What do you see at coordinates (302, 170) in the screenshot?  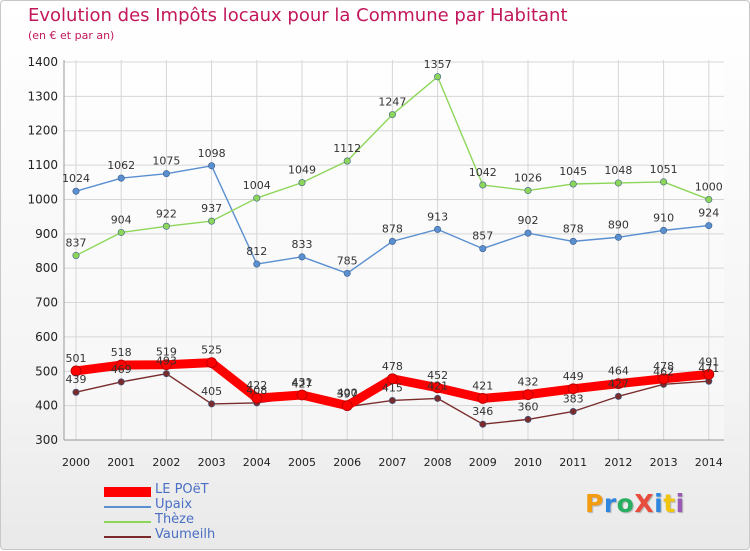 I see `data-label-th-ze: 1049` at bounding box center [302, 170].